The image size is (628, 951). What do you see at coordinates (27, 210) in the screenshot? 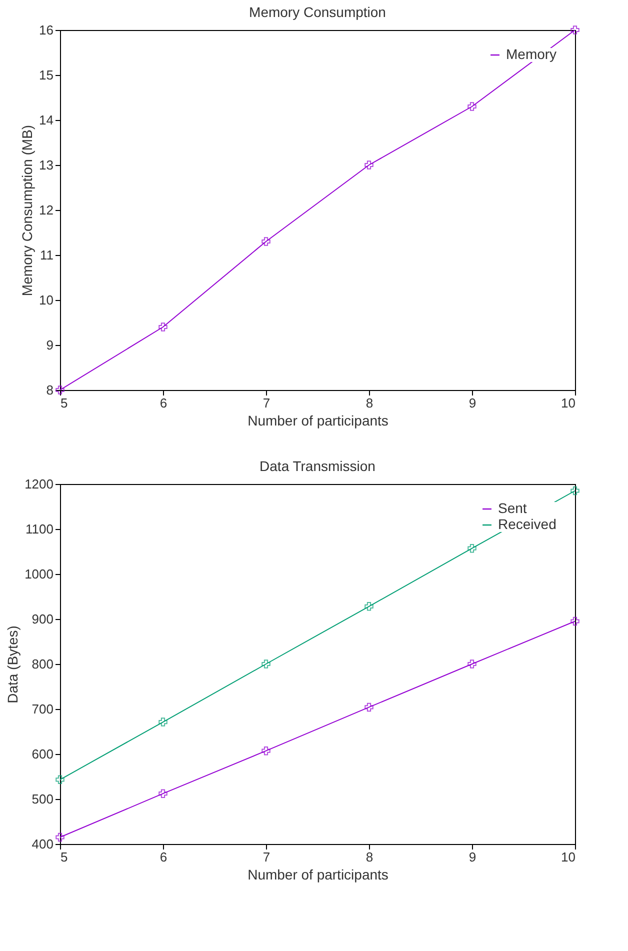
I see `y-axis-title: Memory Consumption (MB)` at bounding box center [27, 210].